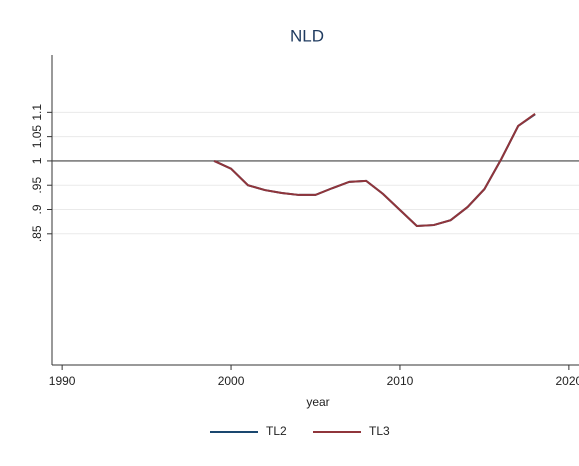 The height and width of the screenshot is (466, 579). What do you see at coordinates (379, 431) in the screenshot?
I see `legend-label: TL3` at bounding box center [379, 431].